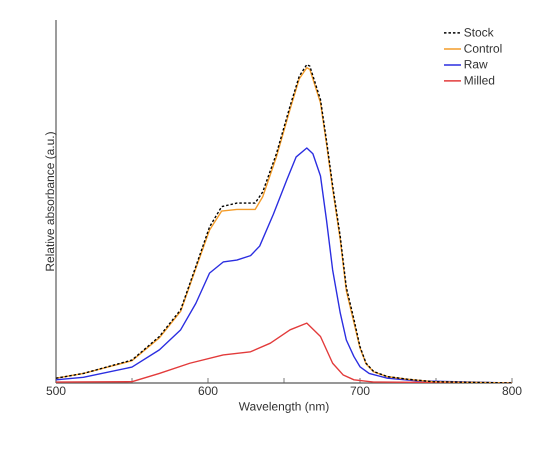  Describe the element at coordinates (56, 390) in the screenshot. I see `x-tick-label: 500` at that location.